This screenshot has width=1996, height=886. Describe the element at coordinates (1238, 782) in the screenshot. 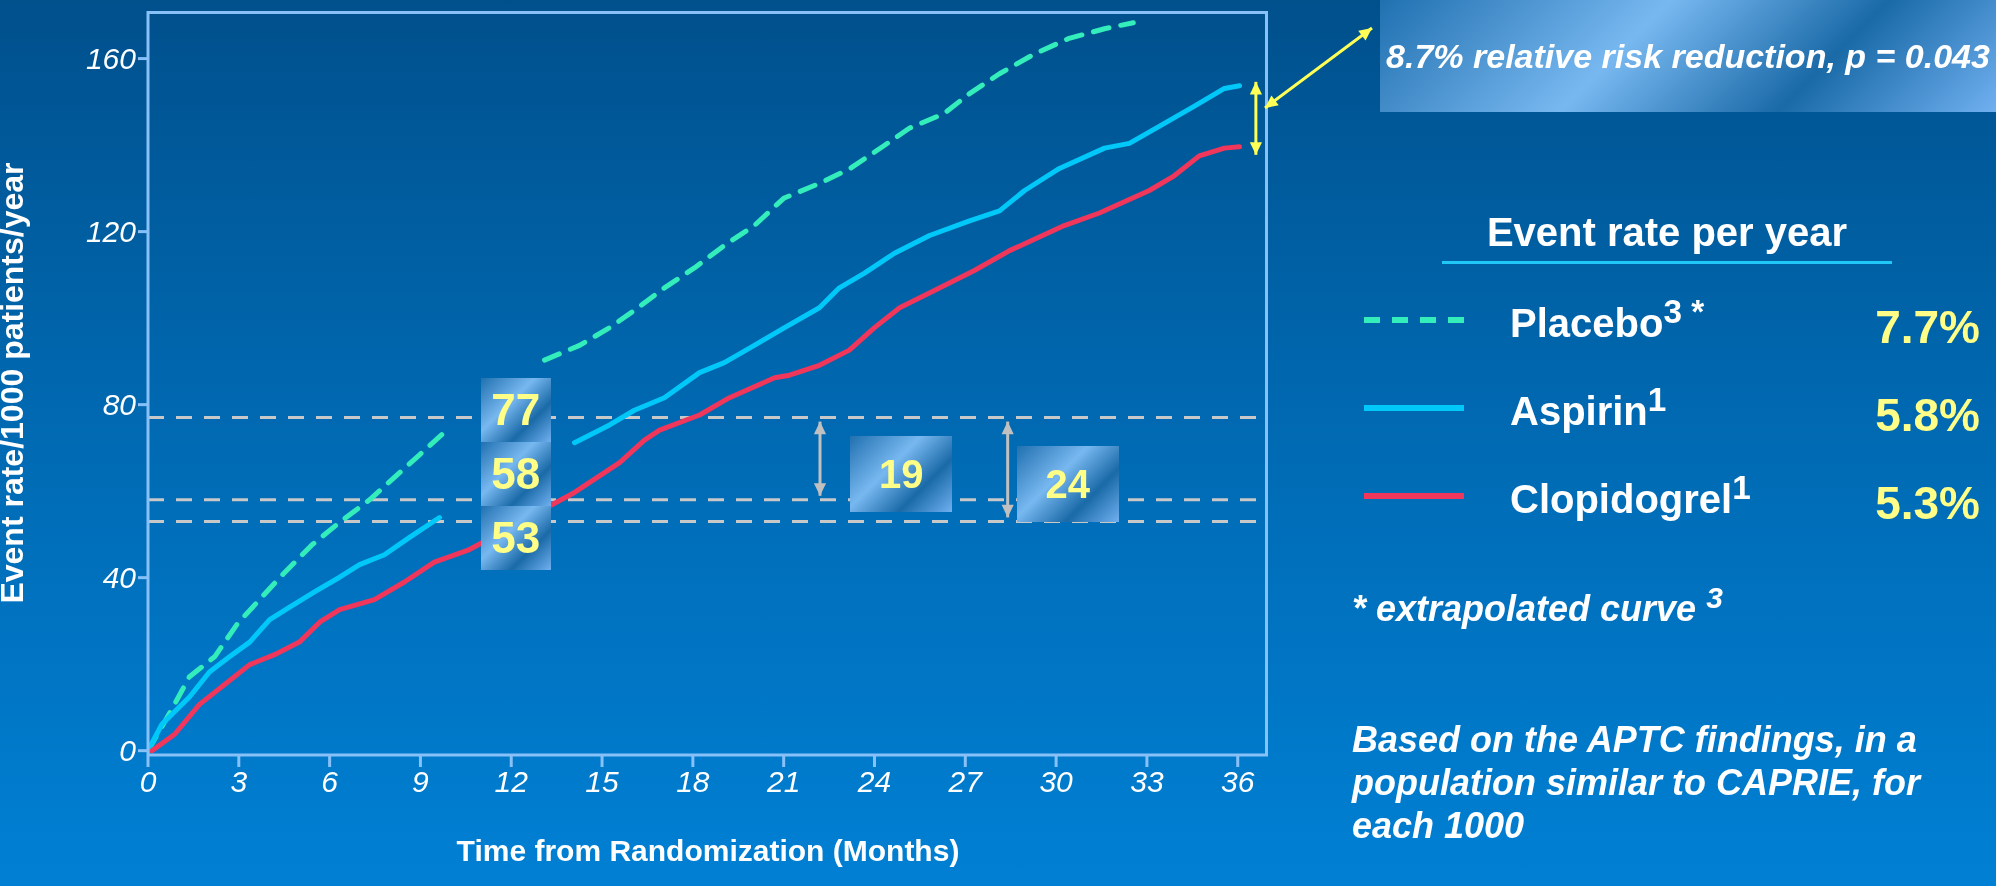

I see `x-tick-label: 36` at that location.